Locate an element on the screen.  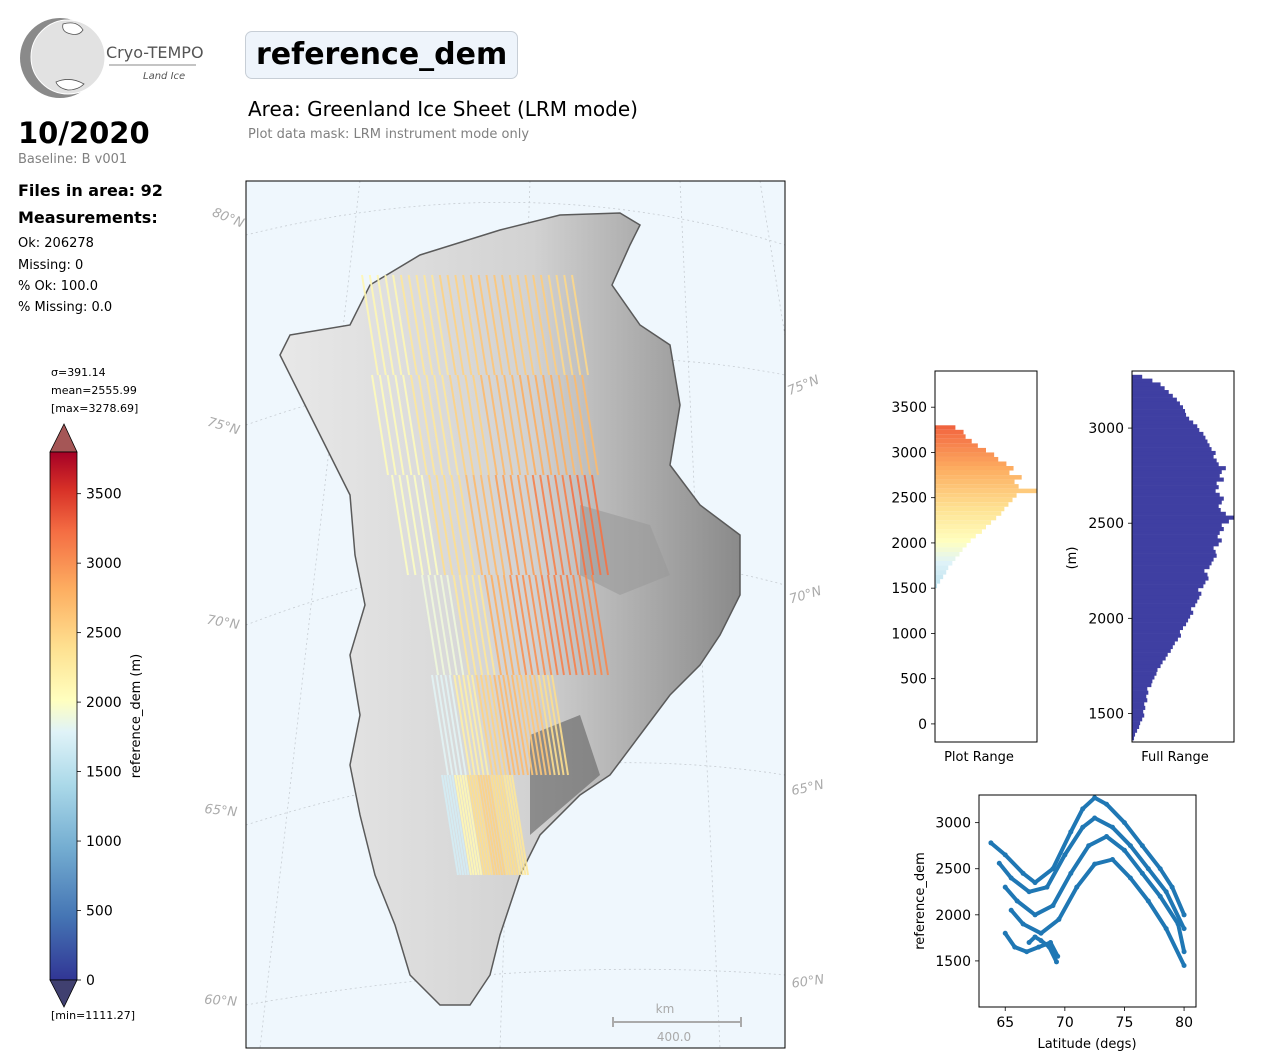
full-range-ytick-label: 3000 is located at coordinates (1106, 429).